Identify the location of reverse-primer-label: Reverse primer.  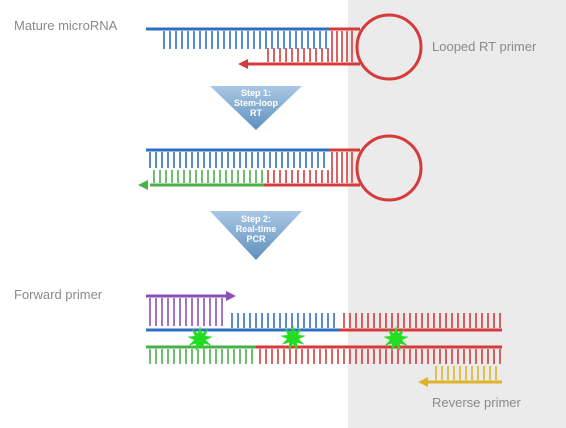
(476, 402).